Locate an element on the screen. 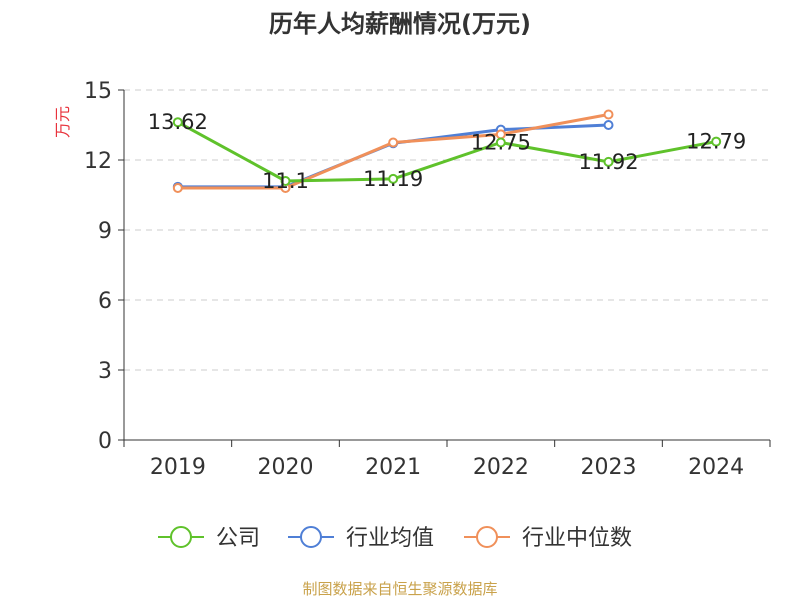 The width and height of the screenshot is (800, 600). source-note: 制图数据来自恒生聚源数据库 is located at coordinates (400, 589).